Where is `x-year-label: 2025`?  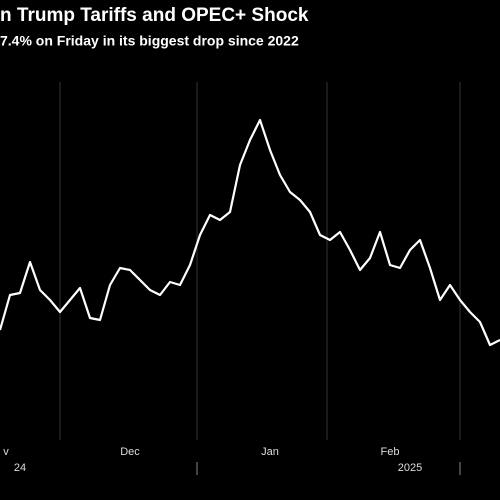 x-year-label: 2025 is located at coordinates (410, 468).